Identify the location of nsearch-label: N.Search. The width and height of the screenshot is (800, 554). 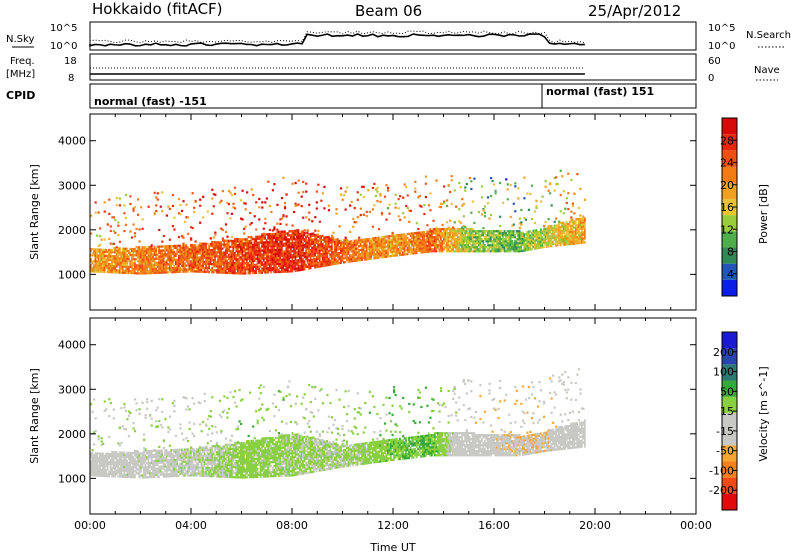
(768, 35).